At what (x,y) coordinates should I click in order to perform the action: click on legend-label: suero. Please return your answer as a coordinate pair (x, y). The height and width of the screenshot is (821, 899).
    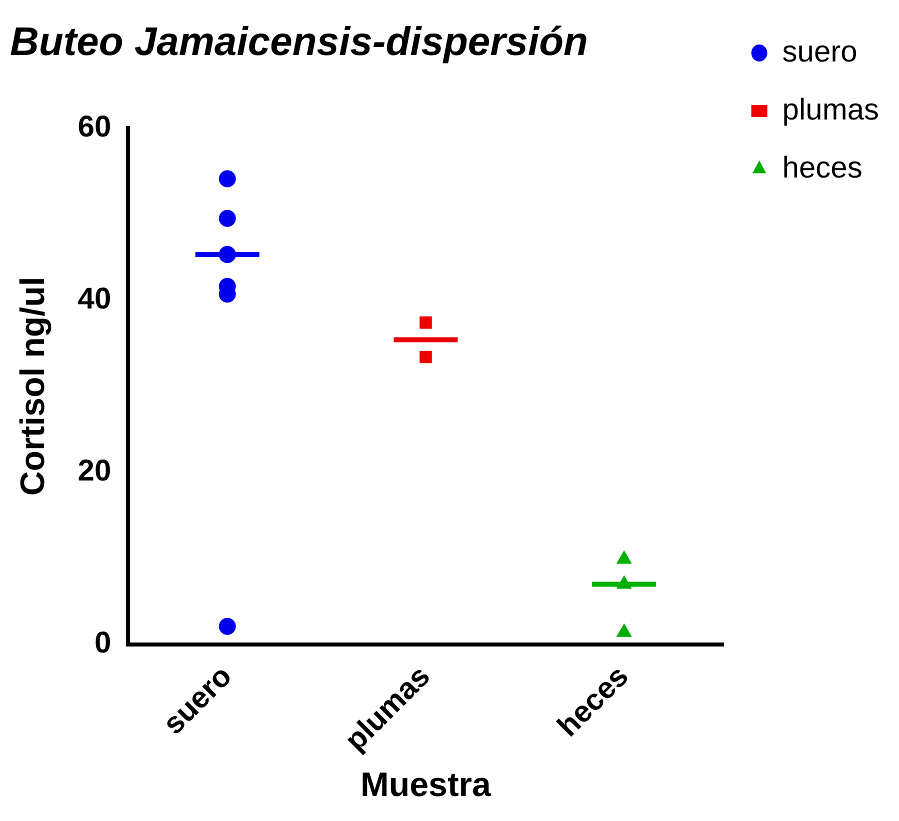
    Looking at the image, I should click on (820, 51).